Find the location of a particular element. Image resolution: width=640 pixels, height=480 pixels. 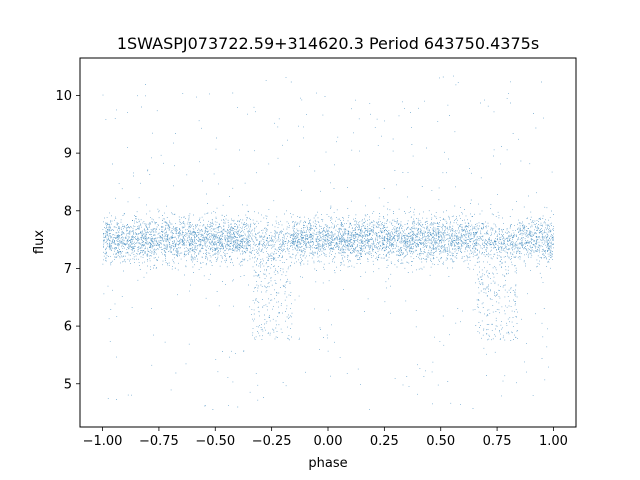

y-tick-label: 10 is located at coordinates (63, 96).